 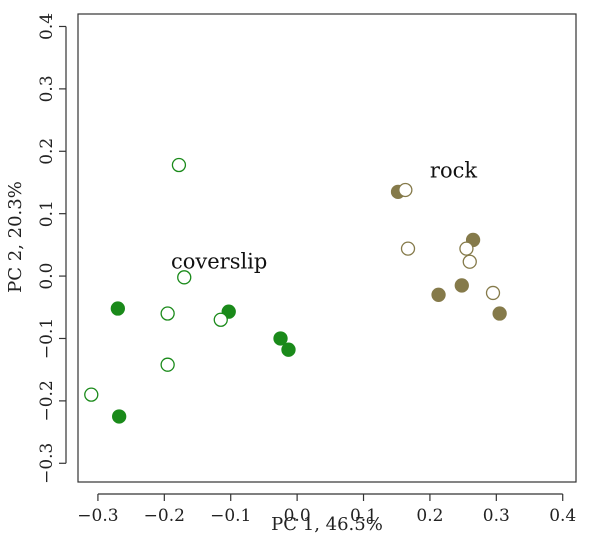 What do you see at coordinates (164, 516) in the screenshot?
I see `x-tick-label: −0.2` at bounding box center [164, 516].